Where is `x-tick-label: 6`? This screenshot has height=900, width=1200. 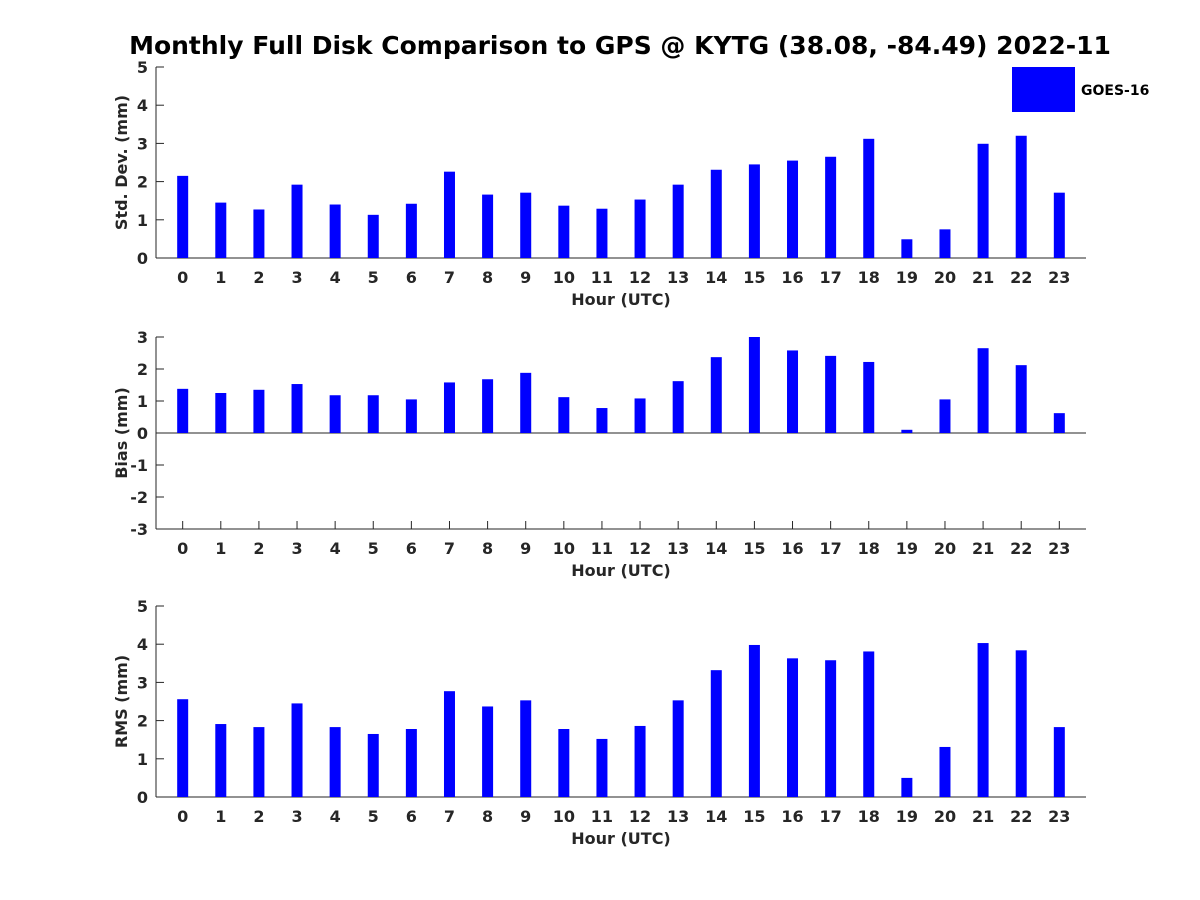
x-tick-label: 6 is located at coordinates (411, 816).